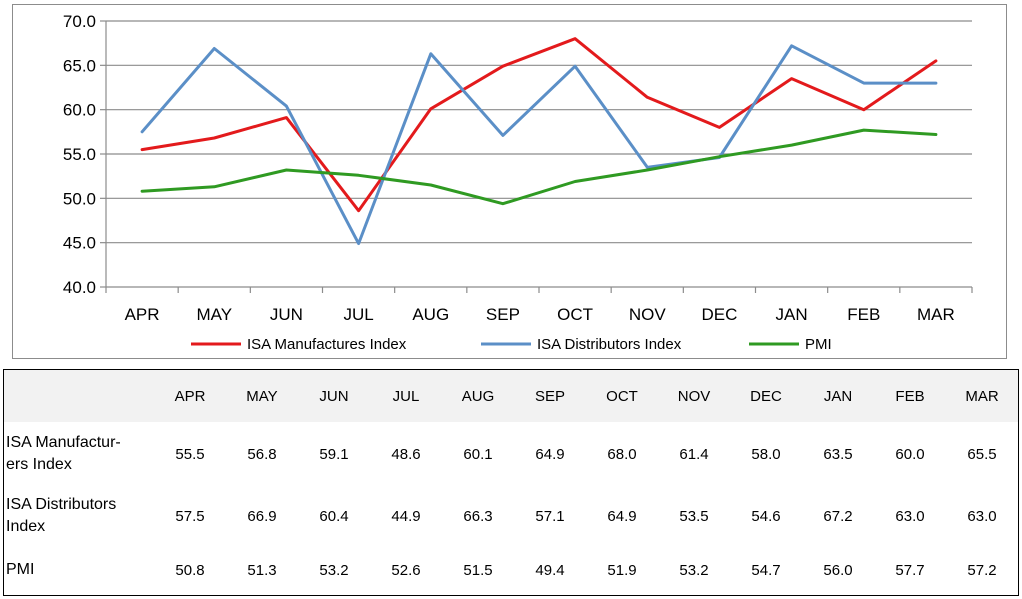 The image size is (1022, 599). Describe the element at coordinates (910, 570) in the screenshot. I see `table-cell: 57.7` at that location.